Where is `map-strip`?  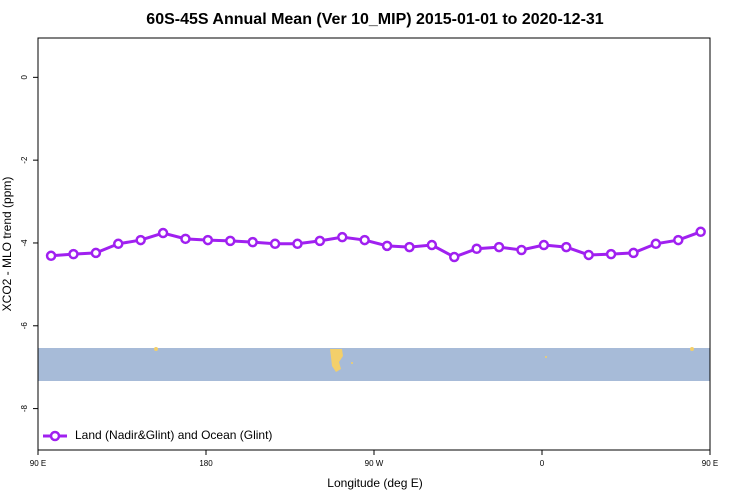
map-strip is located at coordinates (374, 364).